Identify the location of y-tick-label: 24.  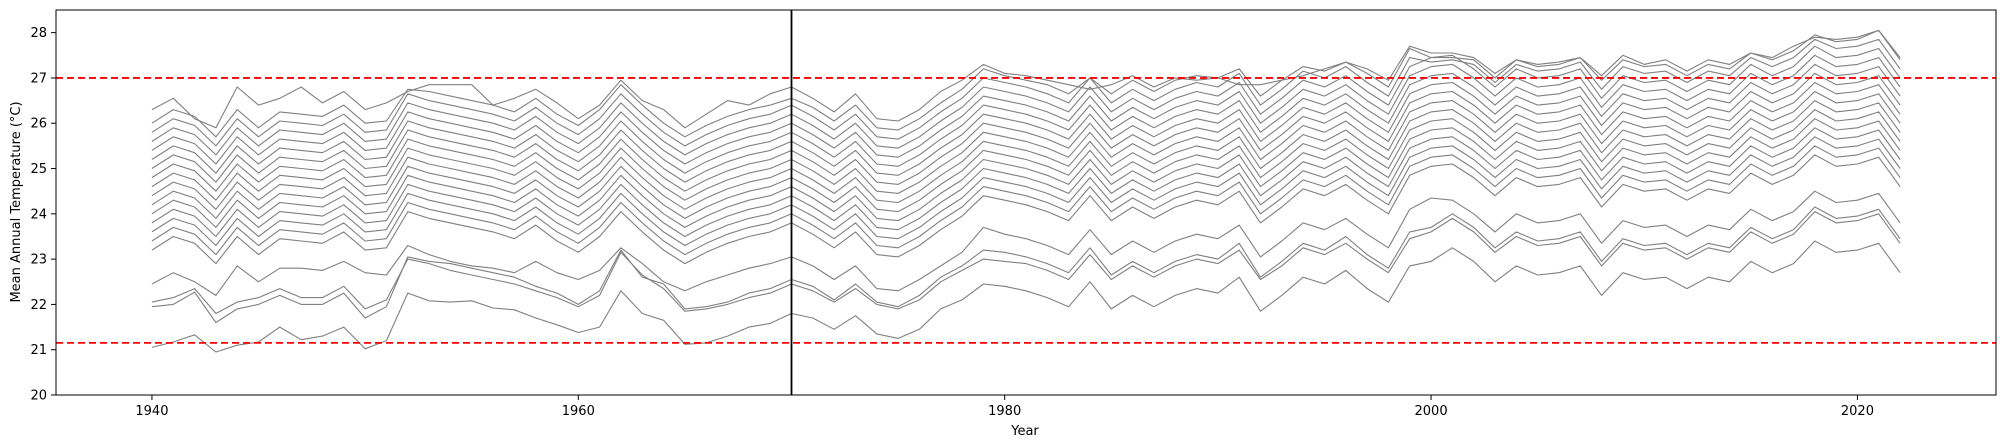
(38, 214).